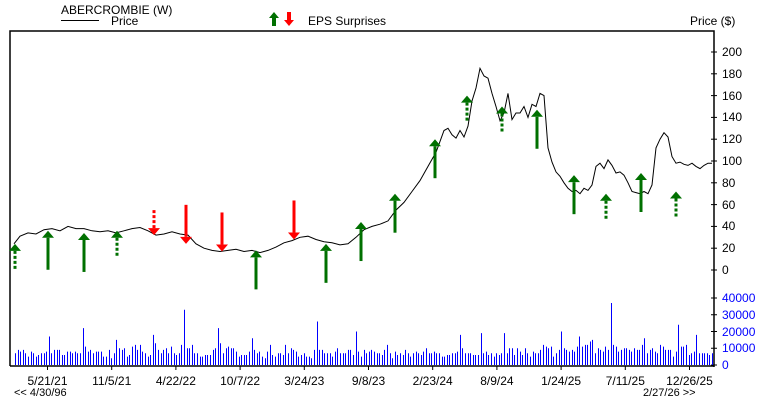  Describe the element at coordinates (729, 182) in the screenshot. I see `price-tick-label: 80` at that location.